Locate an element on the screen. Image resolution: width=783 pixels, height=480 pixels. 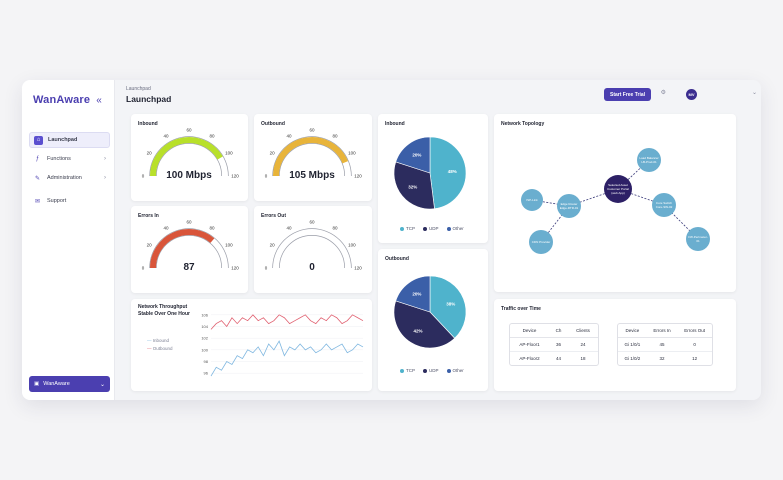
topology-node-cdn: CDN Provider is located at coordinates (541, 242).